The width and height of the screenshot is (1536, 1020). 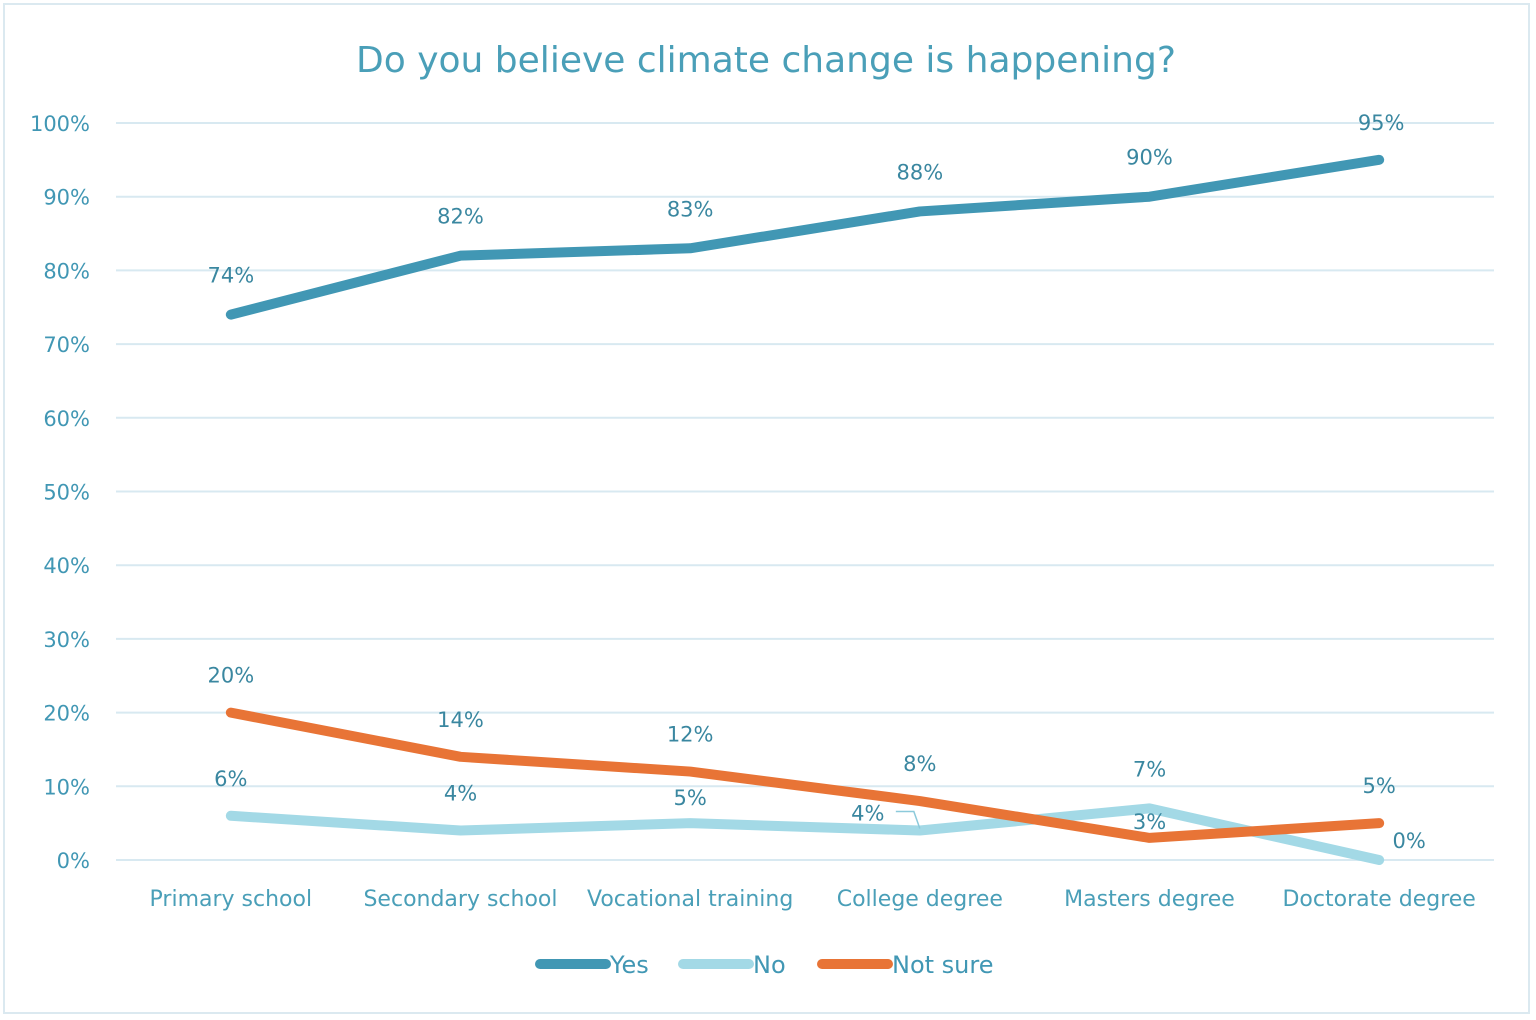 What do you see at coordinates (66, 198) in the screenshot?
I see `y-tick-label: 90%` at bounding box center [66, 198].